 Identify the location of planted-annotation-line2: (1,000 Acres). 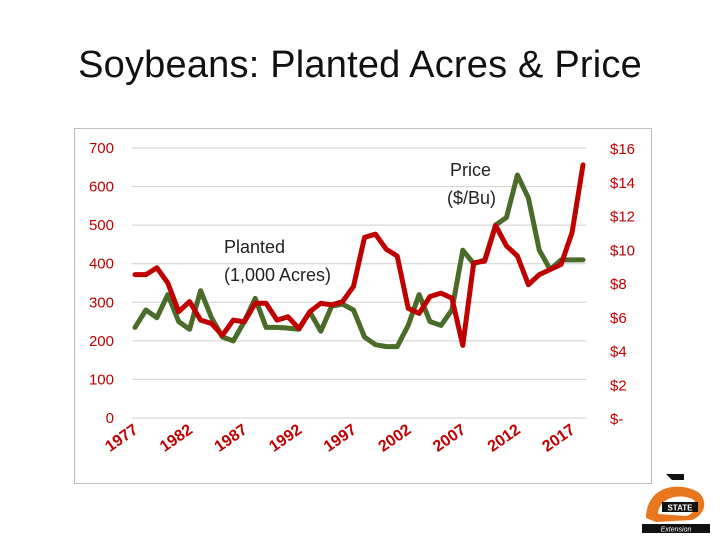
(277, 275).